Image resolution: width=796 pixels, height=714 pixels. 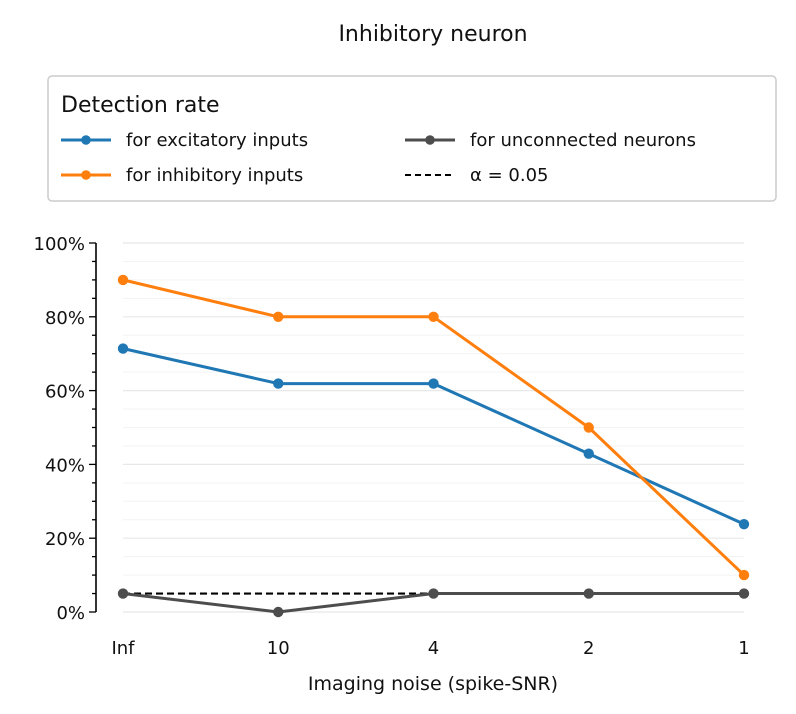 What do you see at coordinates (65, 318) in the screenshot?
I see `y-tick-label: 80%` at bounding box center [65, 318].